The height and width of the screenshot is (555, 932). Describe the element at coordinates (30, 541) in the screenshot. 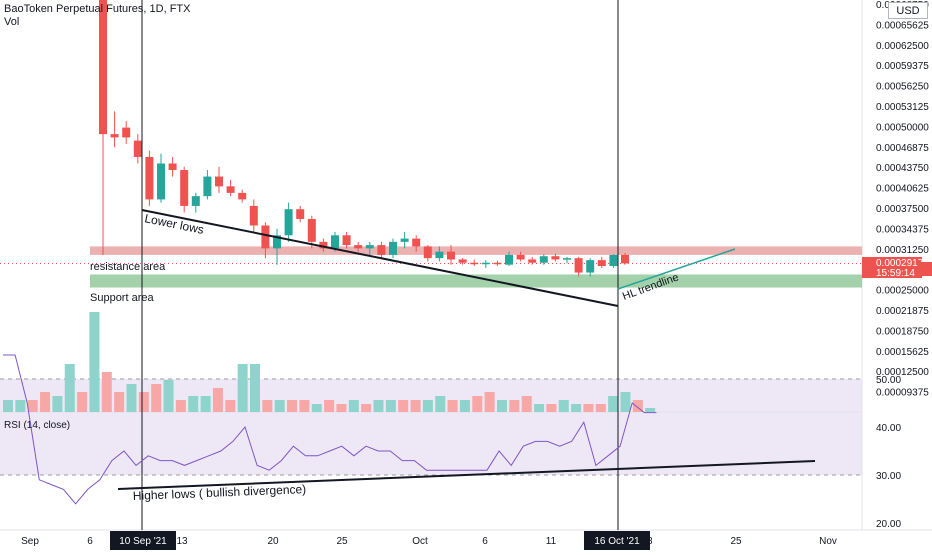

I see `time-tick-label: Sep` at that location.